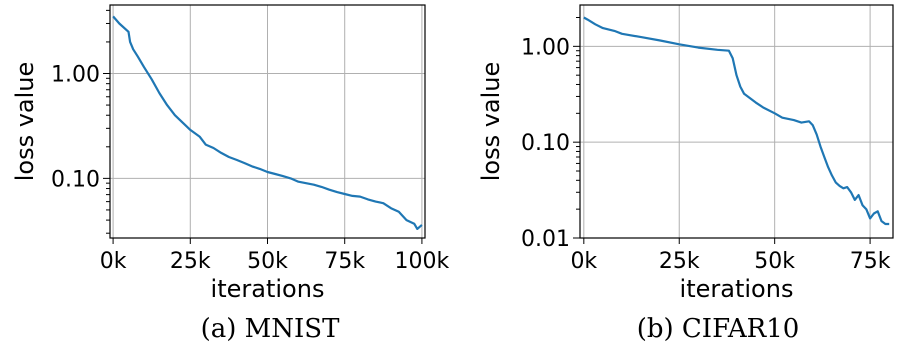 The image size is (901, 351). I want to click on subfigure-caption: (b) CIFAR10, so click(718, 329).